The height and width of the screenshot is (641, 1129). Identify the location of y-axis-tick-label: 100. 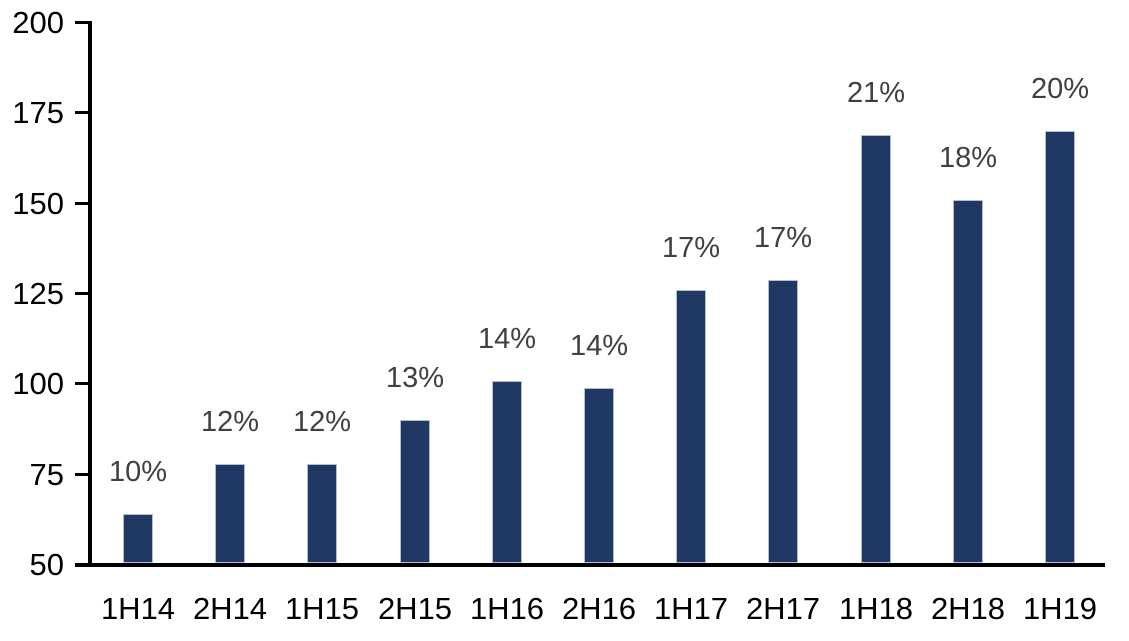
(38, 383).